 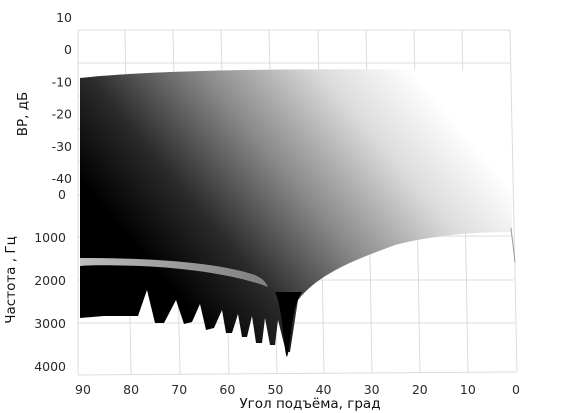 I want to click on far-edge, so click(x=513, y=245).